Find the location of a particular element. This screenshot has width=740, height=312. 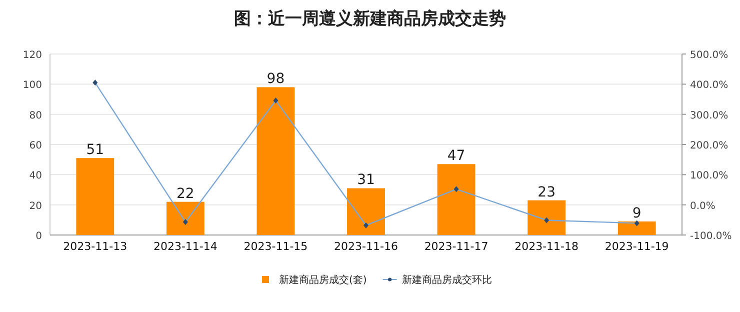

x-tick-label: 2023-11-18 is located at coordinates (546, 246).